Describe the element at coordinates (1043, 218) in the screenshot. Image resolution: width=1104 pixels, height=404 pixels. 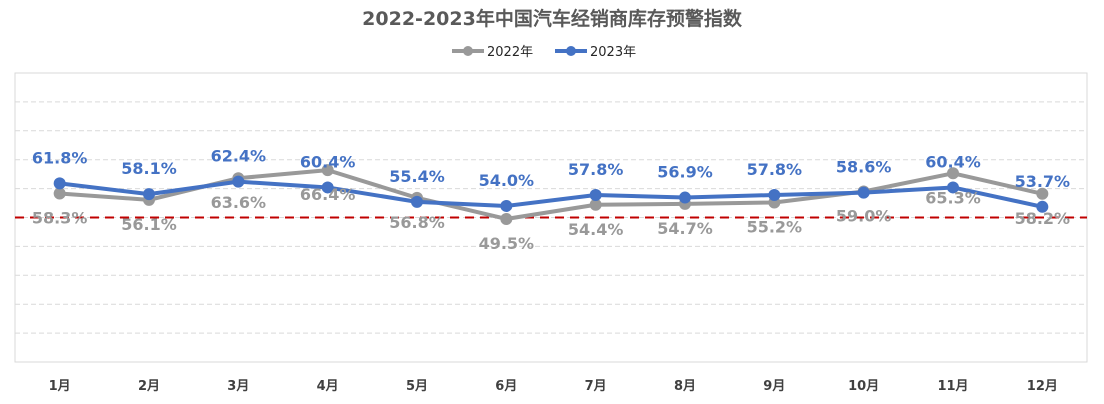
I see `data-label-2022: 58.2%` at that location.